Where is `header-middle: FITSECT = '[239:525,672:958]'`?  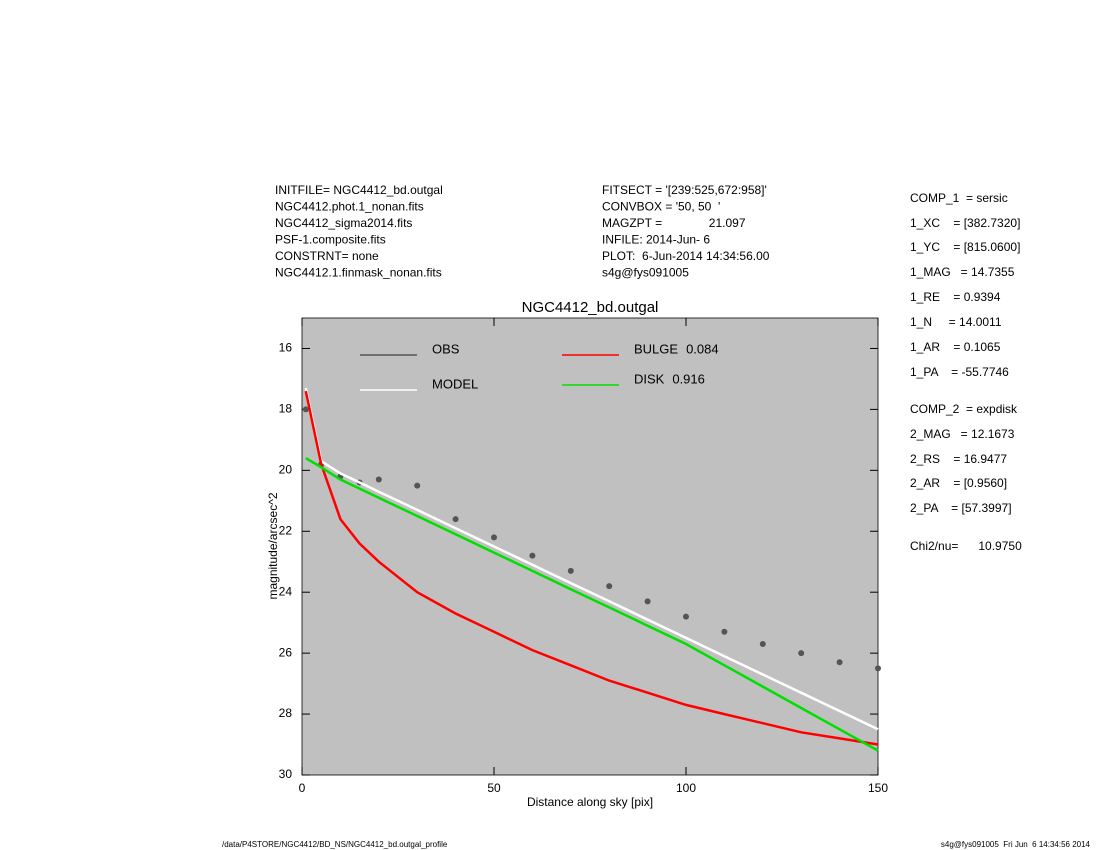
header-middle: FITSECT = '[239:525,672:958]' is located at coordinates (684, 190).